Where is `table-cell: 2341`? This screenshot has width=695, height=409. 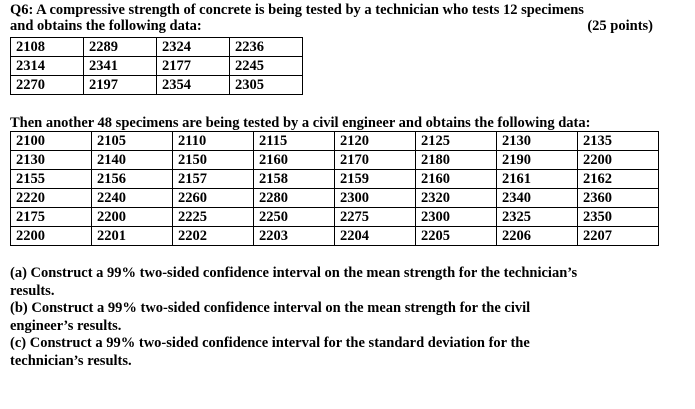 table-cell: 2341 is located at coordinates (120, 66).